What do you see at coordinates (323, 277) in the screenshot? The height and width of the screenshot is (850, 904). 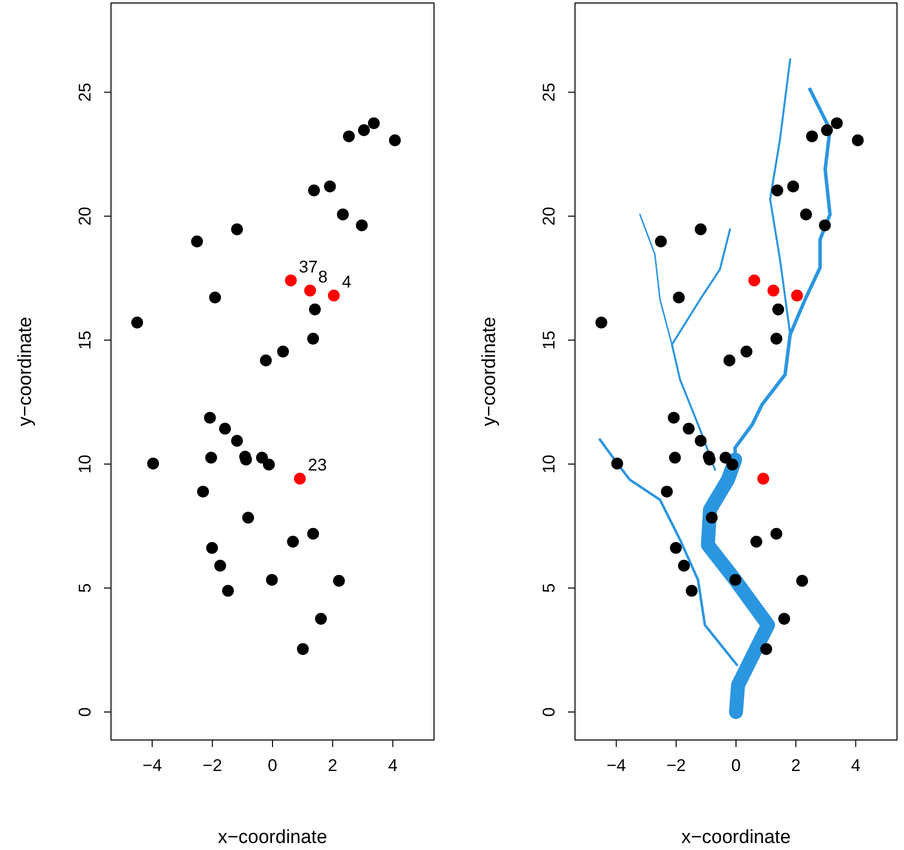 I see `annotation: 8` at bounding box center [323, 277].